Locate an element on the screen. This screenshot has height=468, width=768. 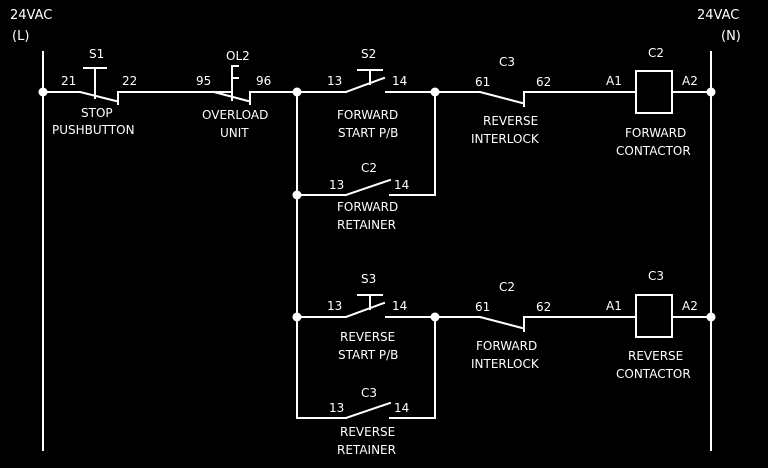
forward-coil-term-a2: A2 is located at coordinates (690, 81).